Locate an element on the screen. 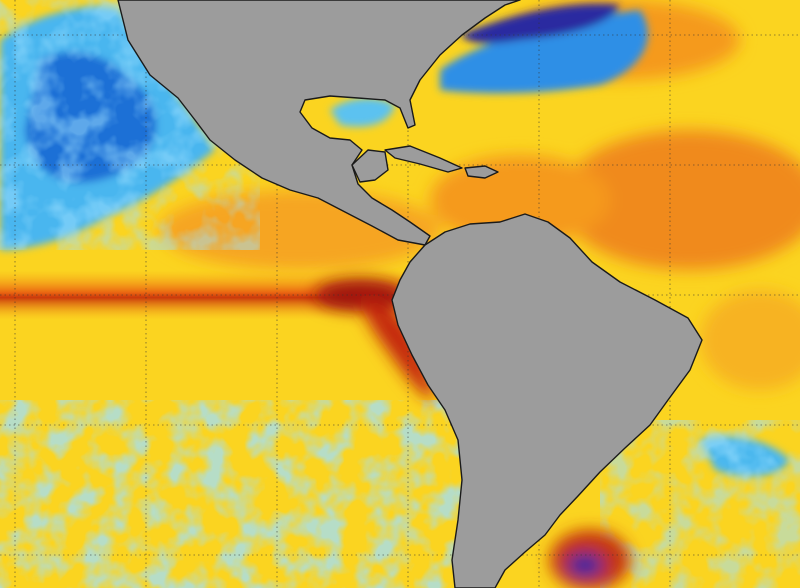 This screenshot has height=588, width=800. yucatan is located at coordinates (370, 166).